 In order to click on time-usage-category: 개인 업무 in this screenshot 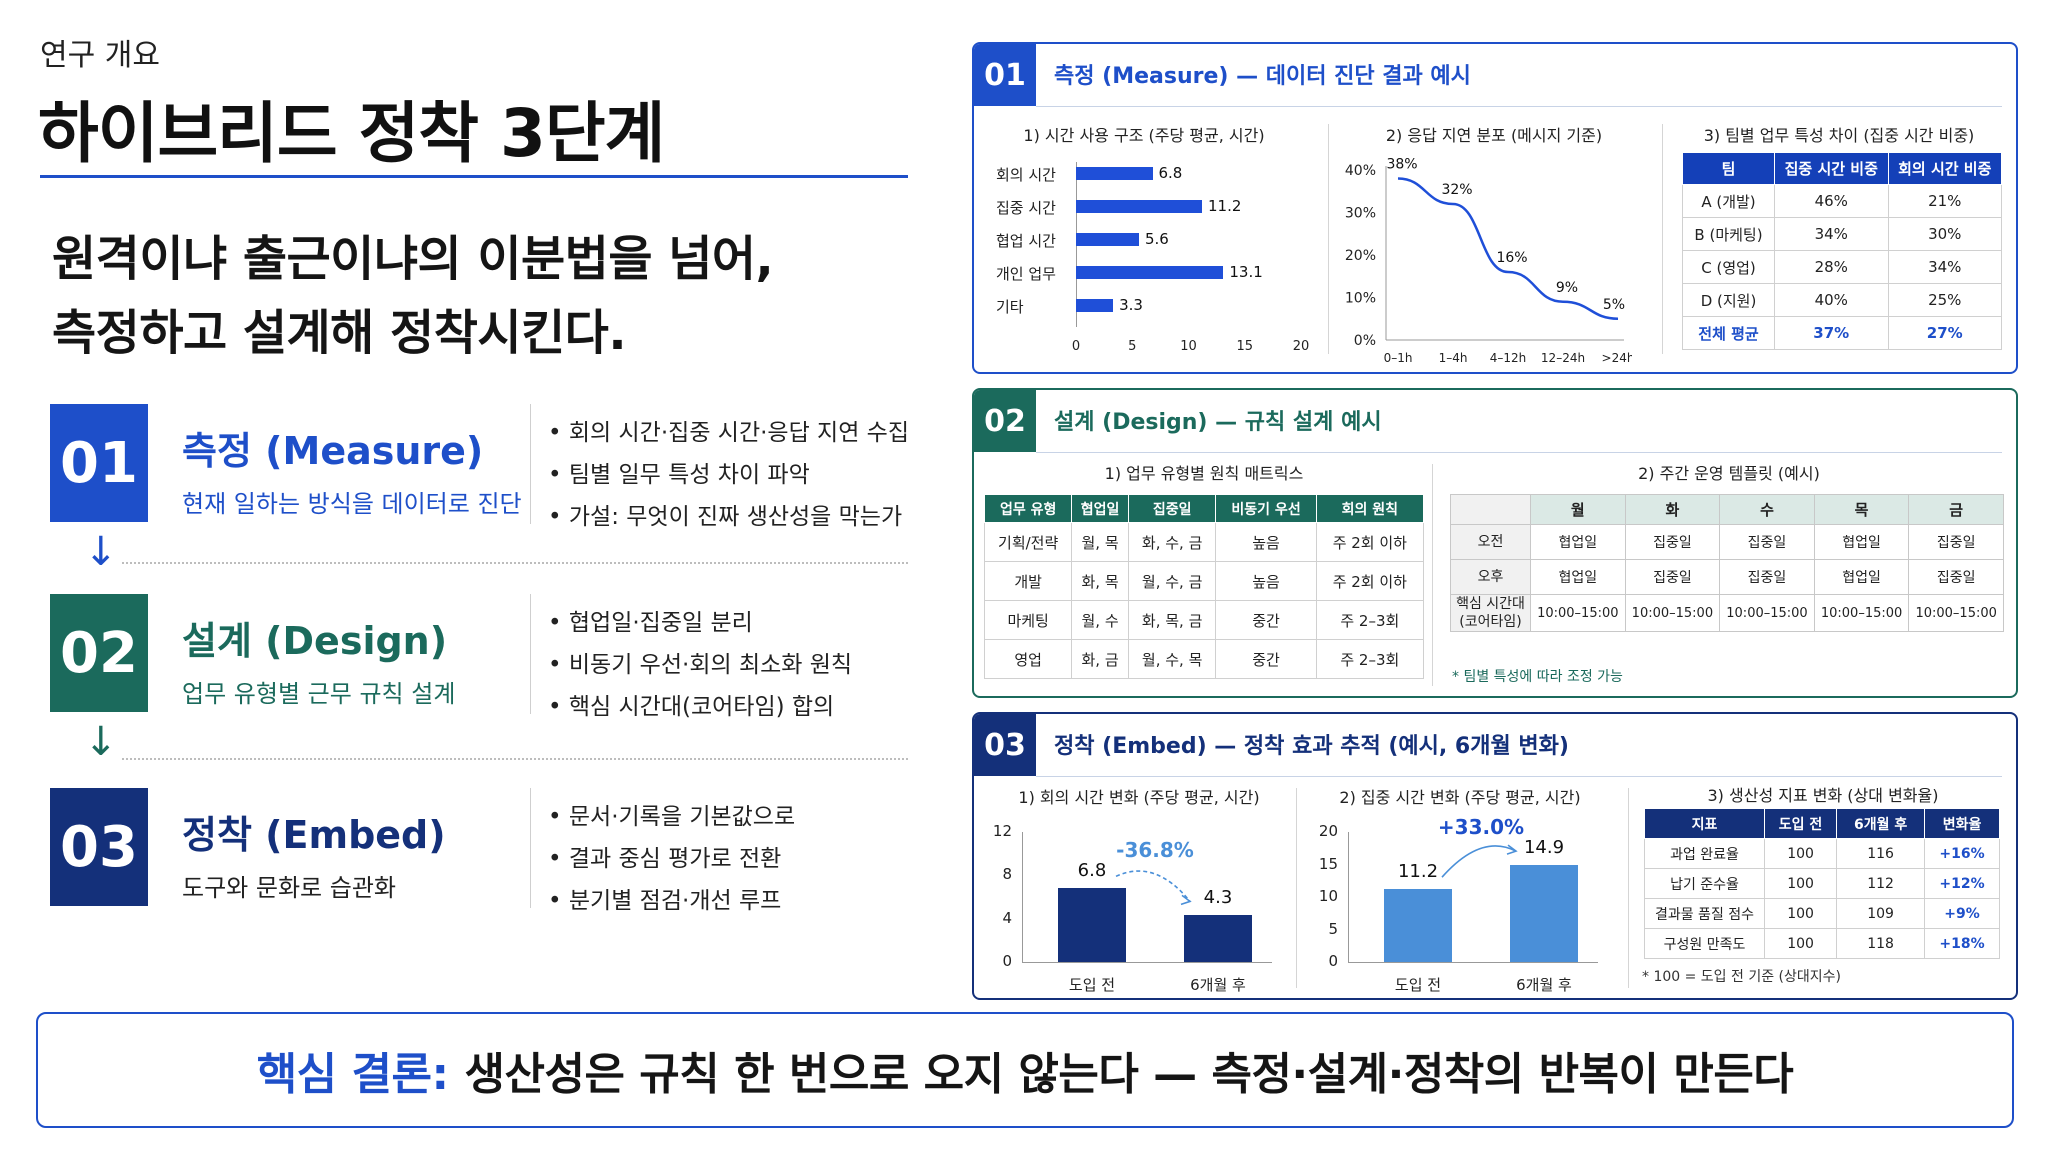, I will do `click(1026, 274)`.